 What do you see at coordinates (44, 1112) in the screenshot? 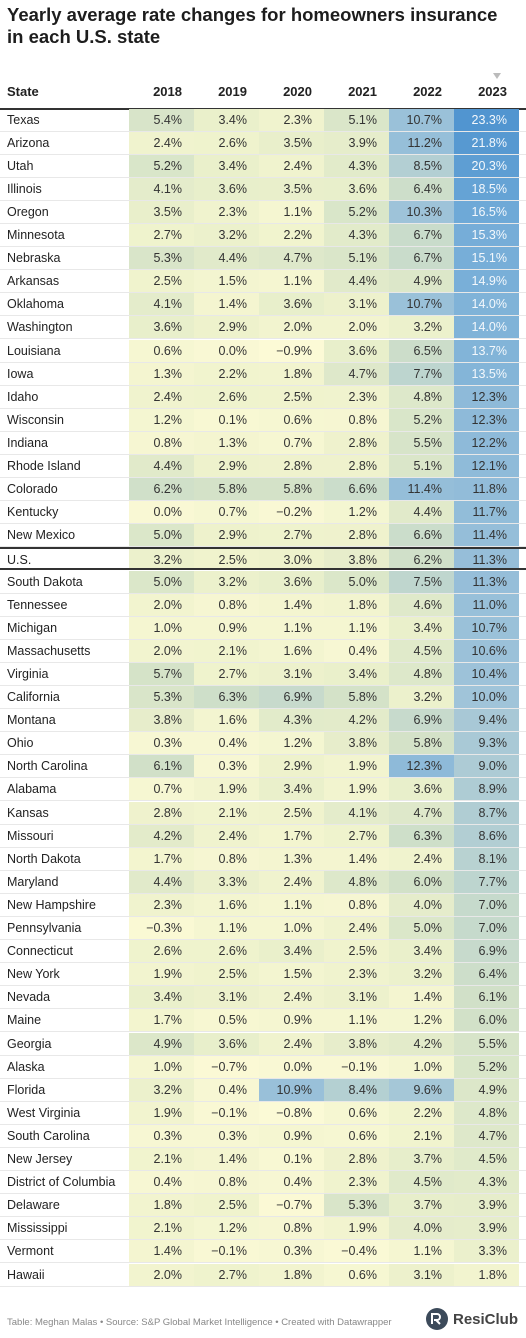
I see `state-name: West Virginia` at bounding box center [44, 1112].